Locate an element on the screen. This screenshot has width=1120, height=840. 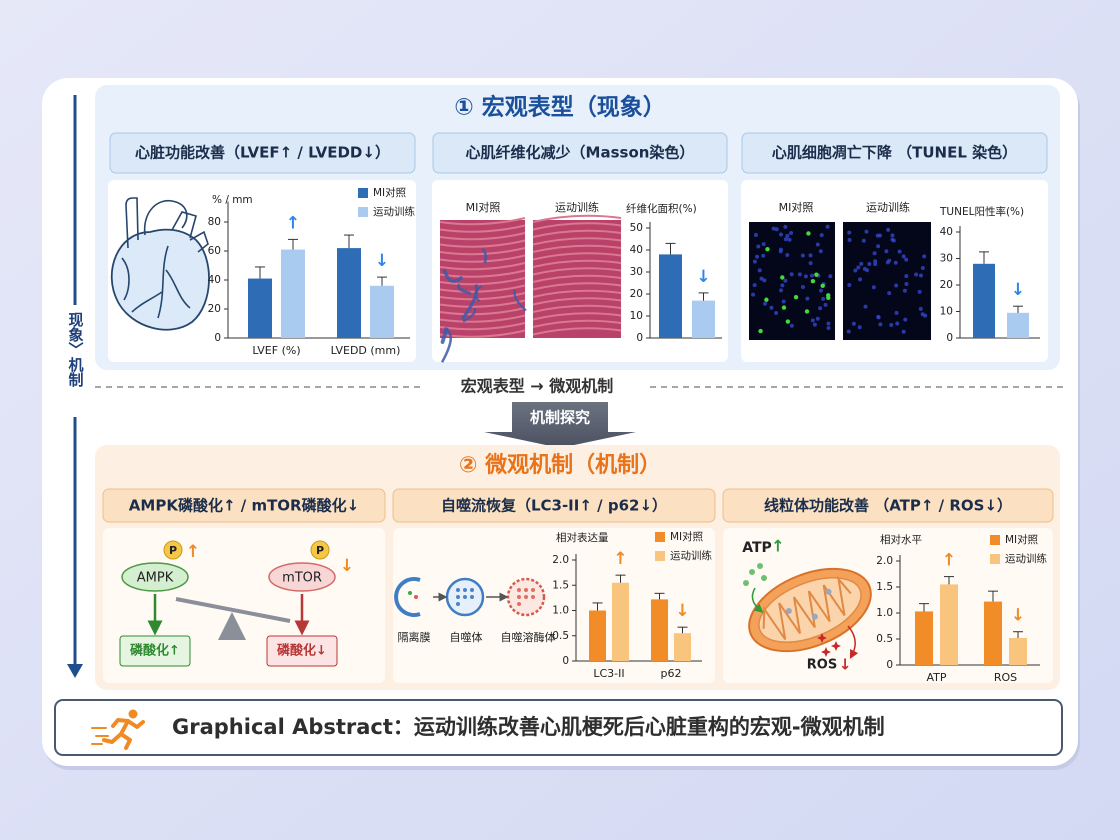
x-tick-label: ROS is located at coordinates (1005, 677).